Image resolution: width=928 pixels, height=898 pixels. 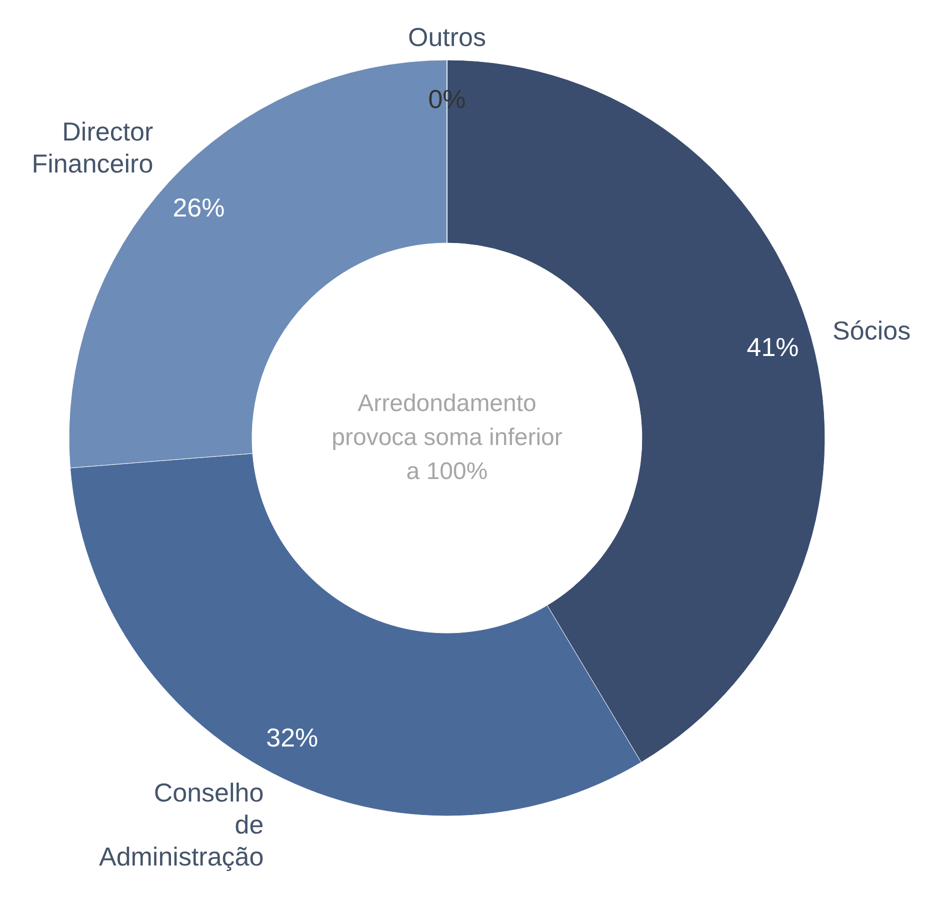 I want to click on text: 0%, so click(x=447, y=99).